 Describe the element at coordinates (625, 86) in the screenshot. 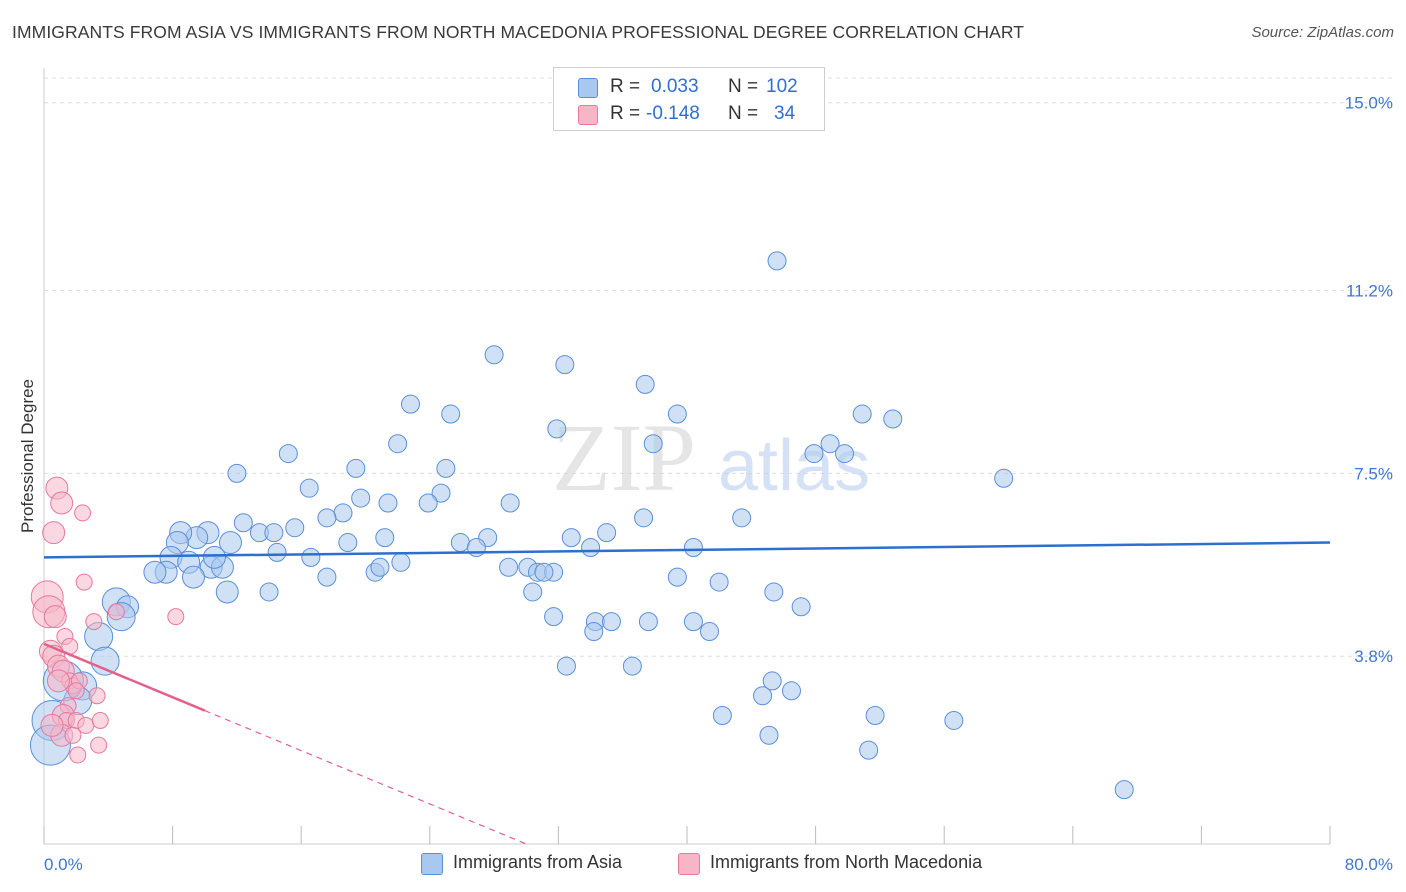

I see `asia-r-label: R =` at that location.